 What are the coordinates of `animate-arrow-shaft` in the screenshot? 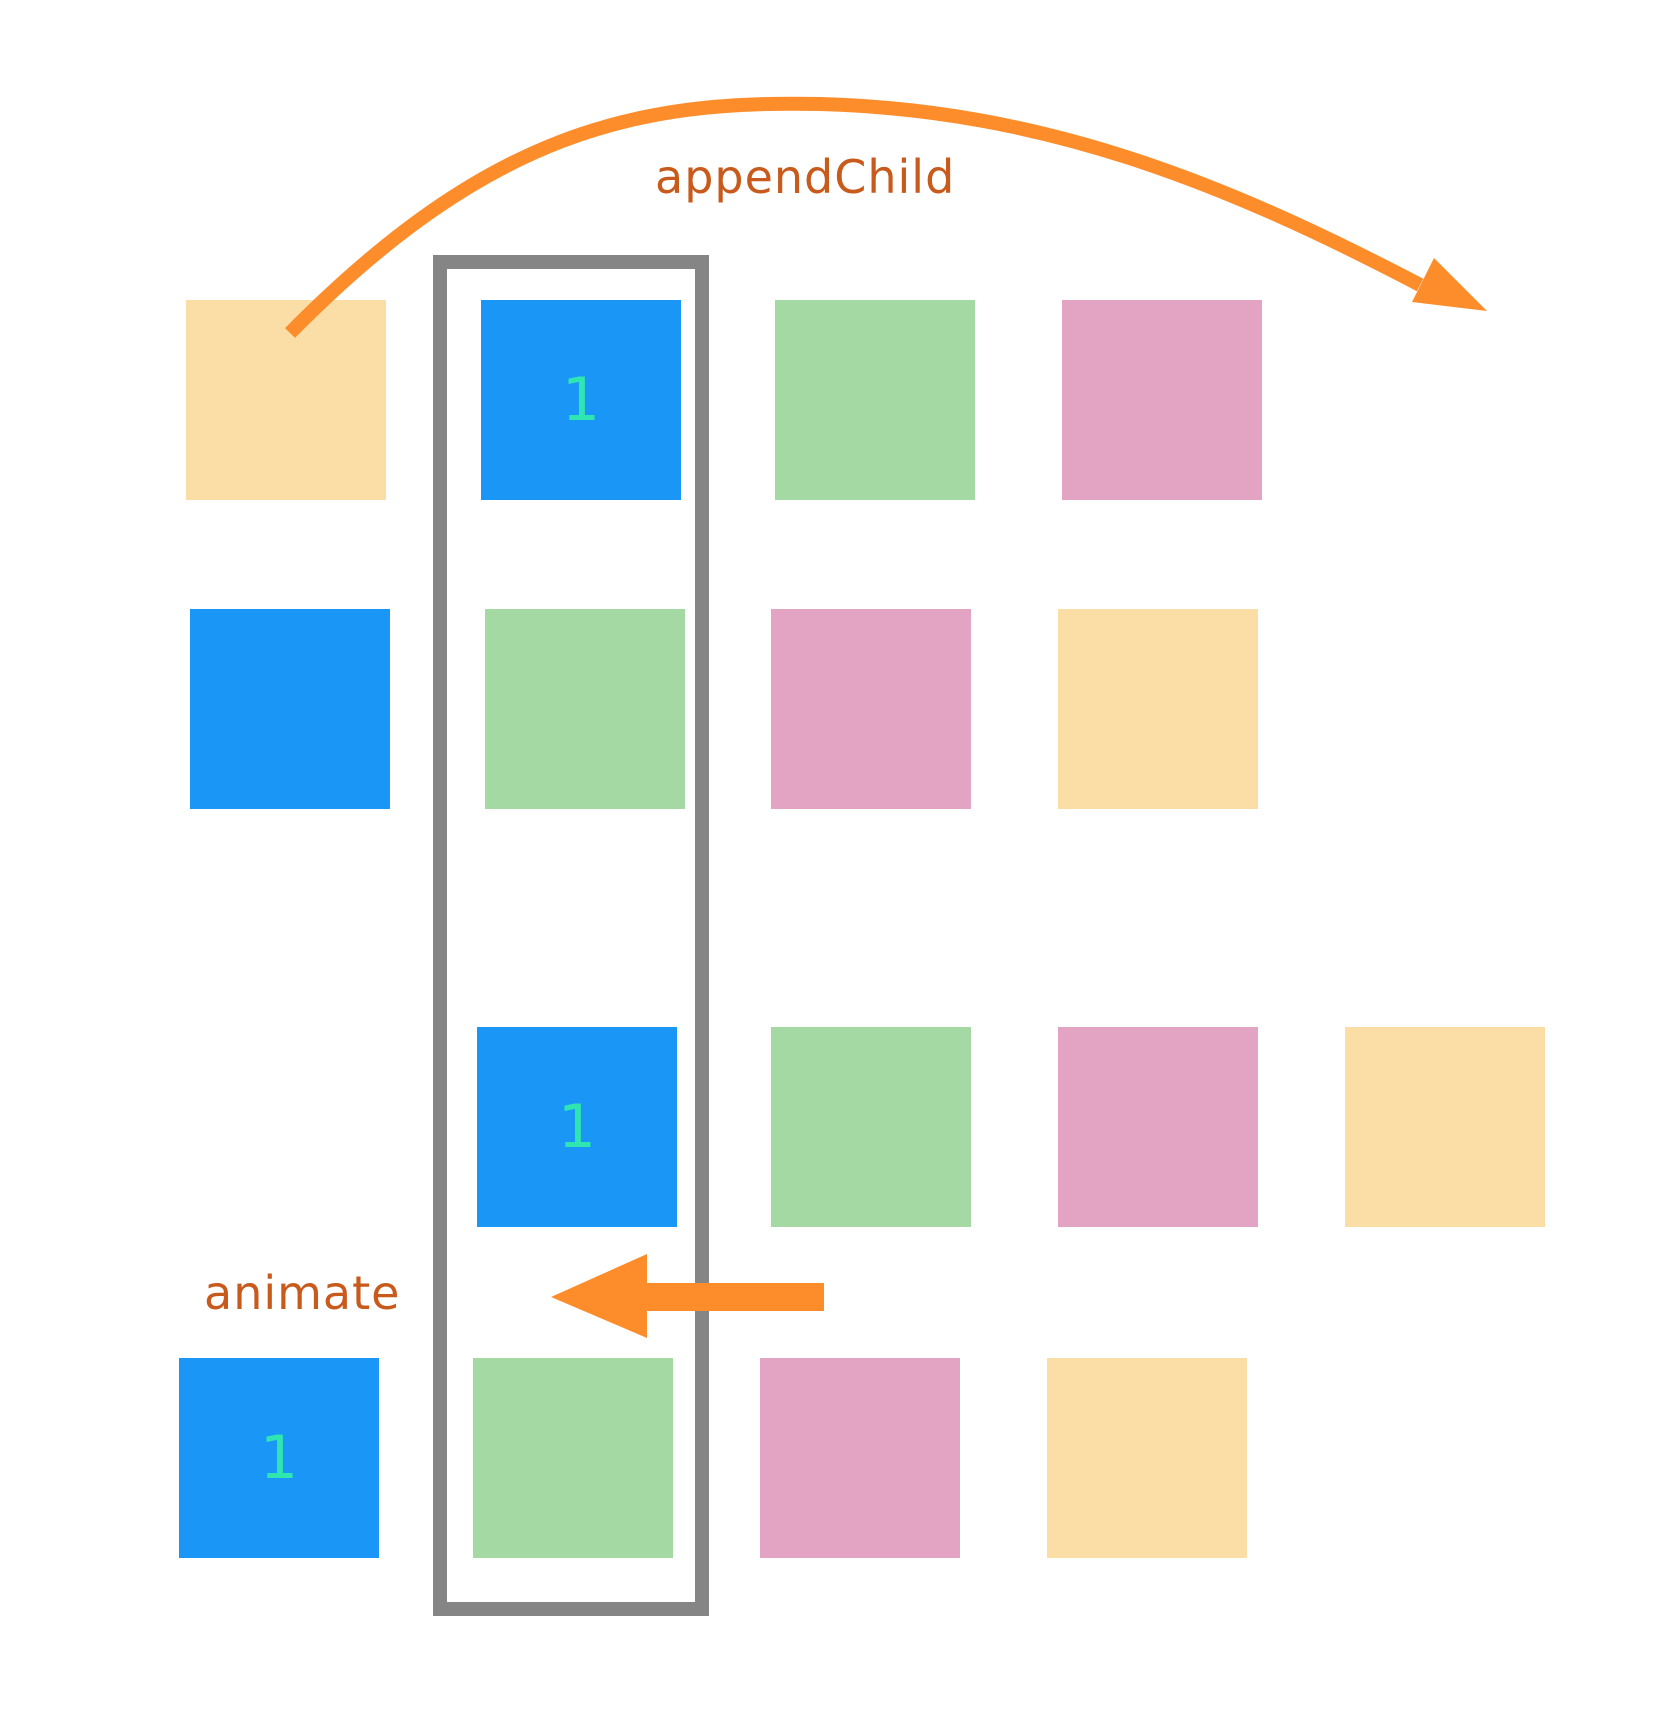 It's located at (732, 1297).